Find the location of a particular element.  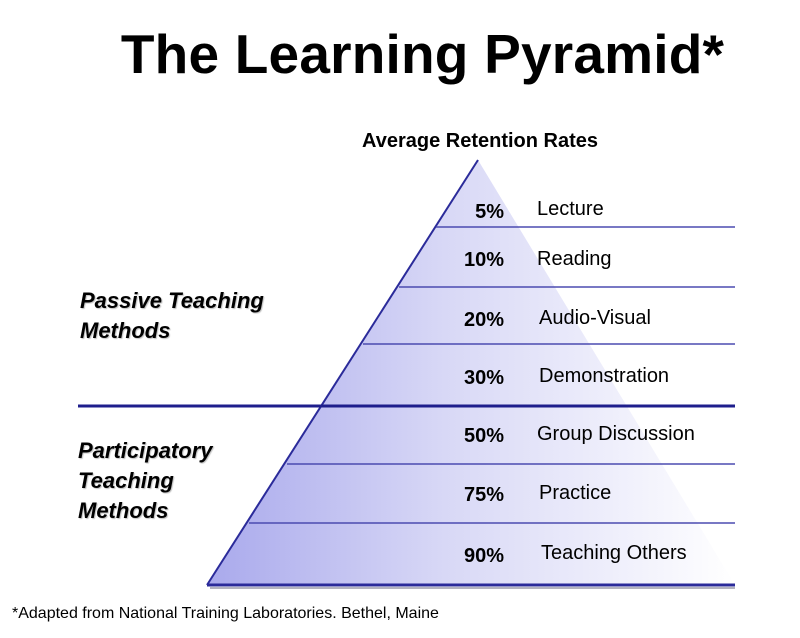

level-pct: 50% is located at coordinates (483, 436).